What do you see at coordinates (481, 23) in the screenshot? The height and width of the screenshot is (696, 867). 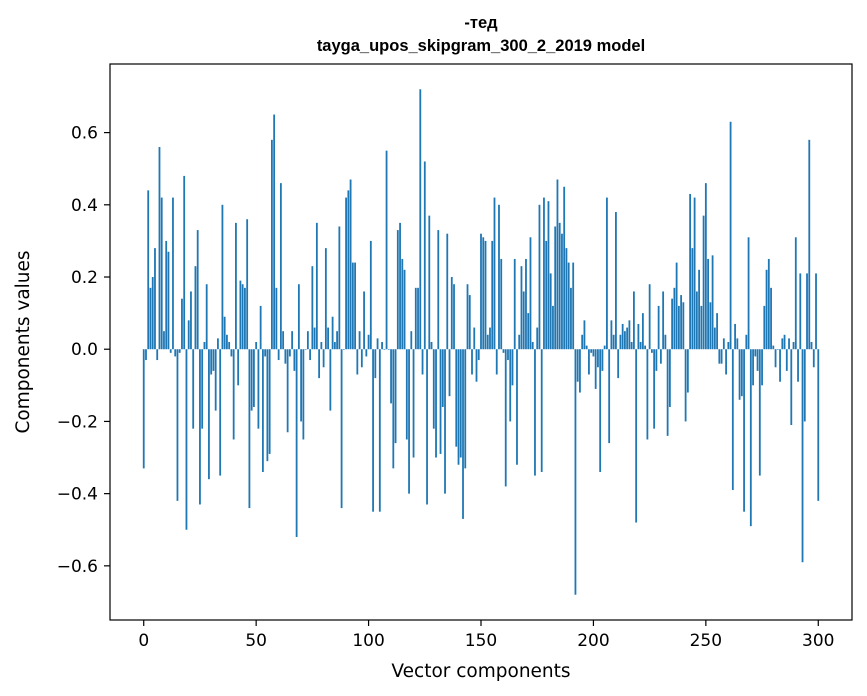 I see `chart-title-line-1: -тед` at bounding box center [481, 23].